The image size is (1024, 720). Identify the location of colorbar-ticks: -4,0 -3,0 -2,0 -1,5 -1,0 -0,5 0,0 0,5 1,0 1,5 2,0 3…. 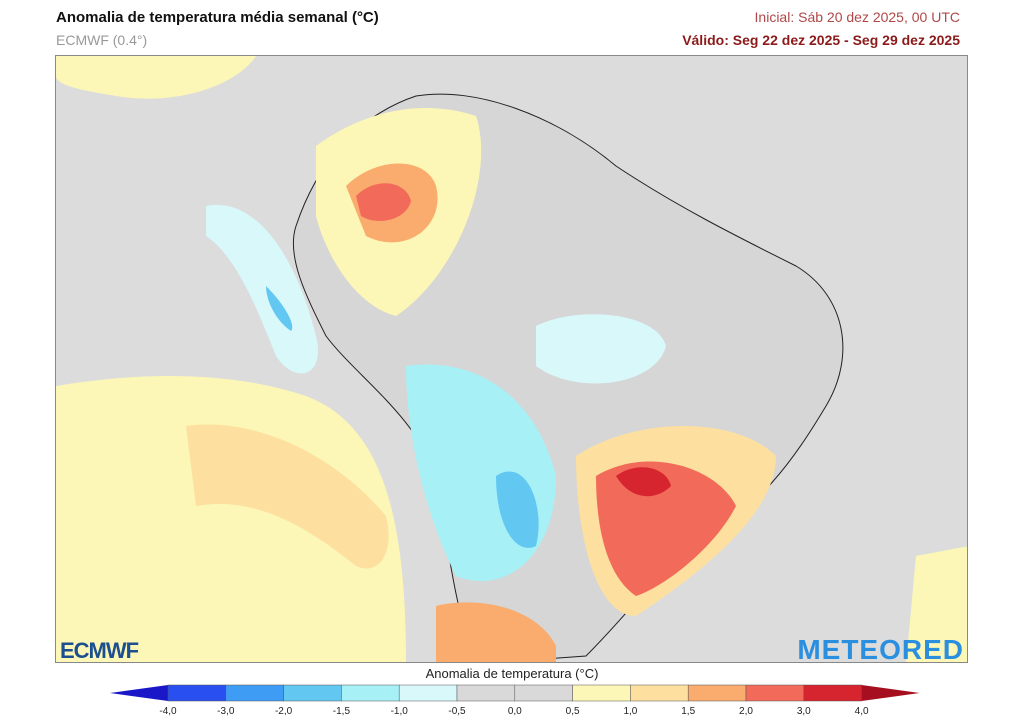
(512, 713).